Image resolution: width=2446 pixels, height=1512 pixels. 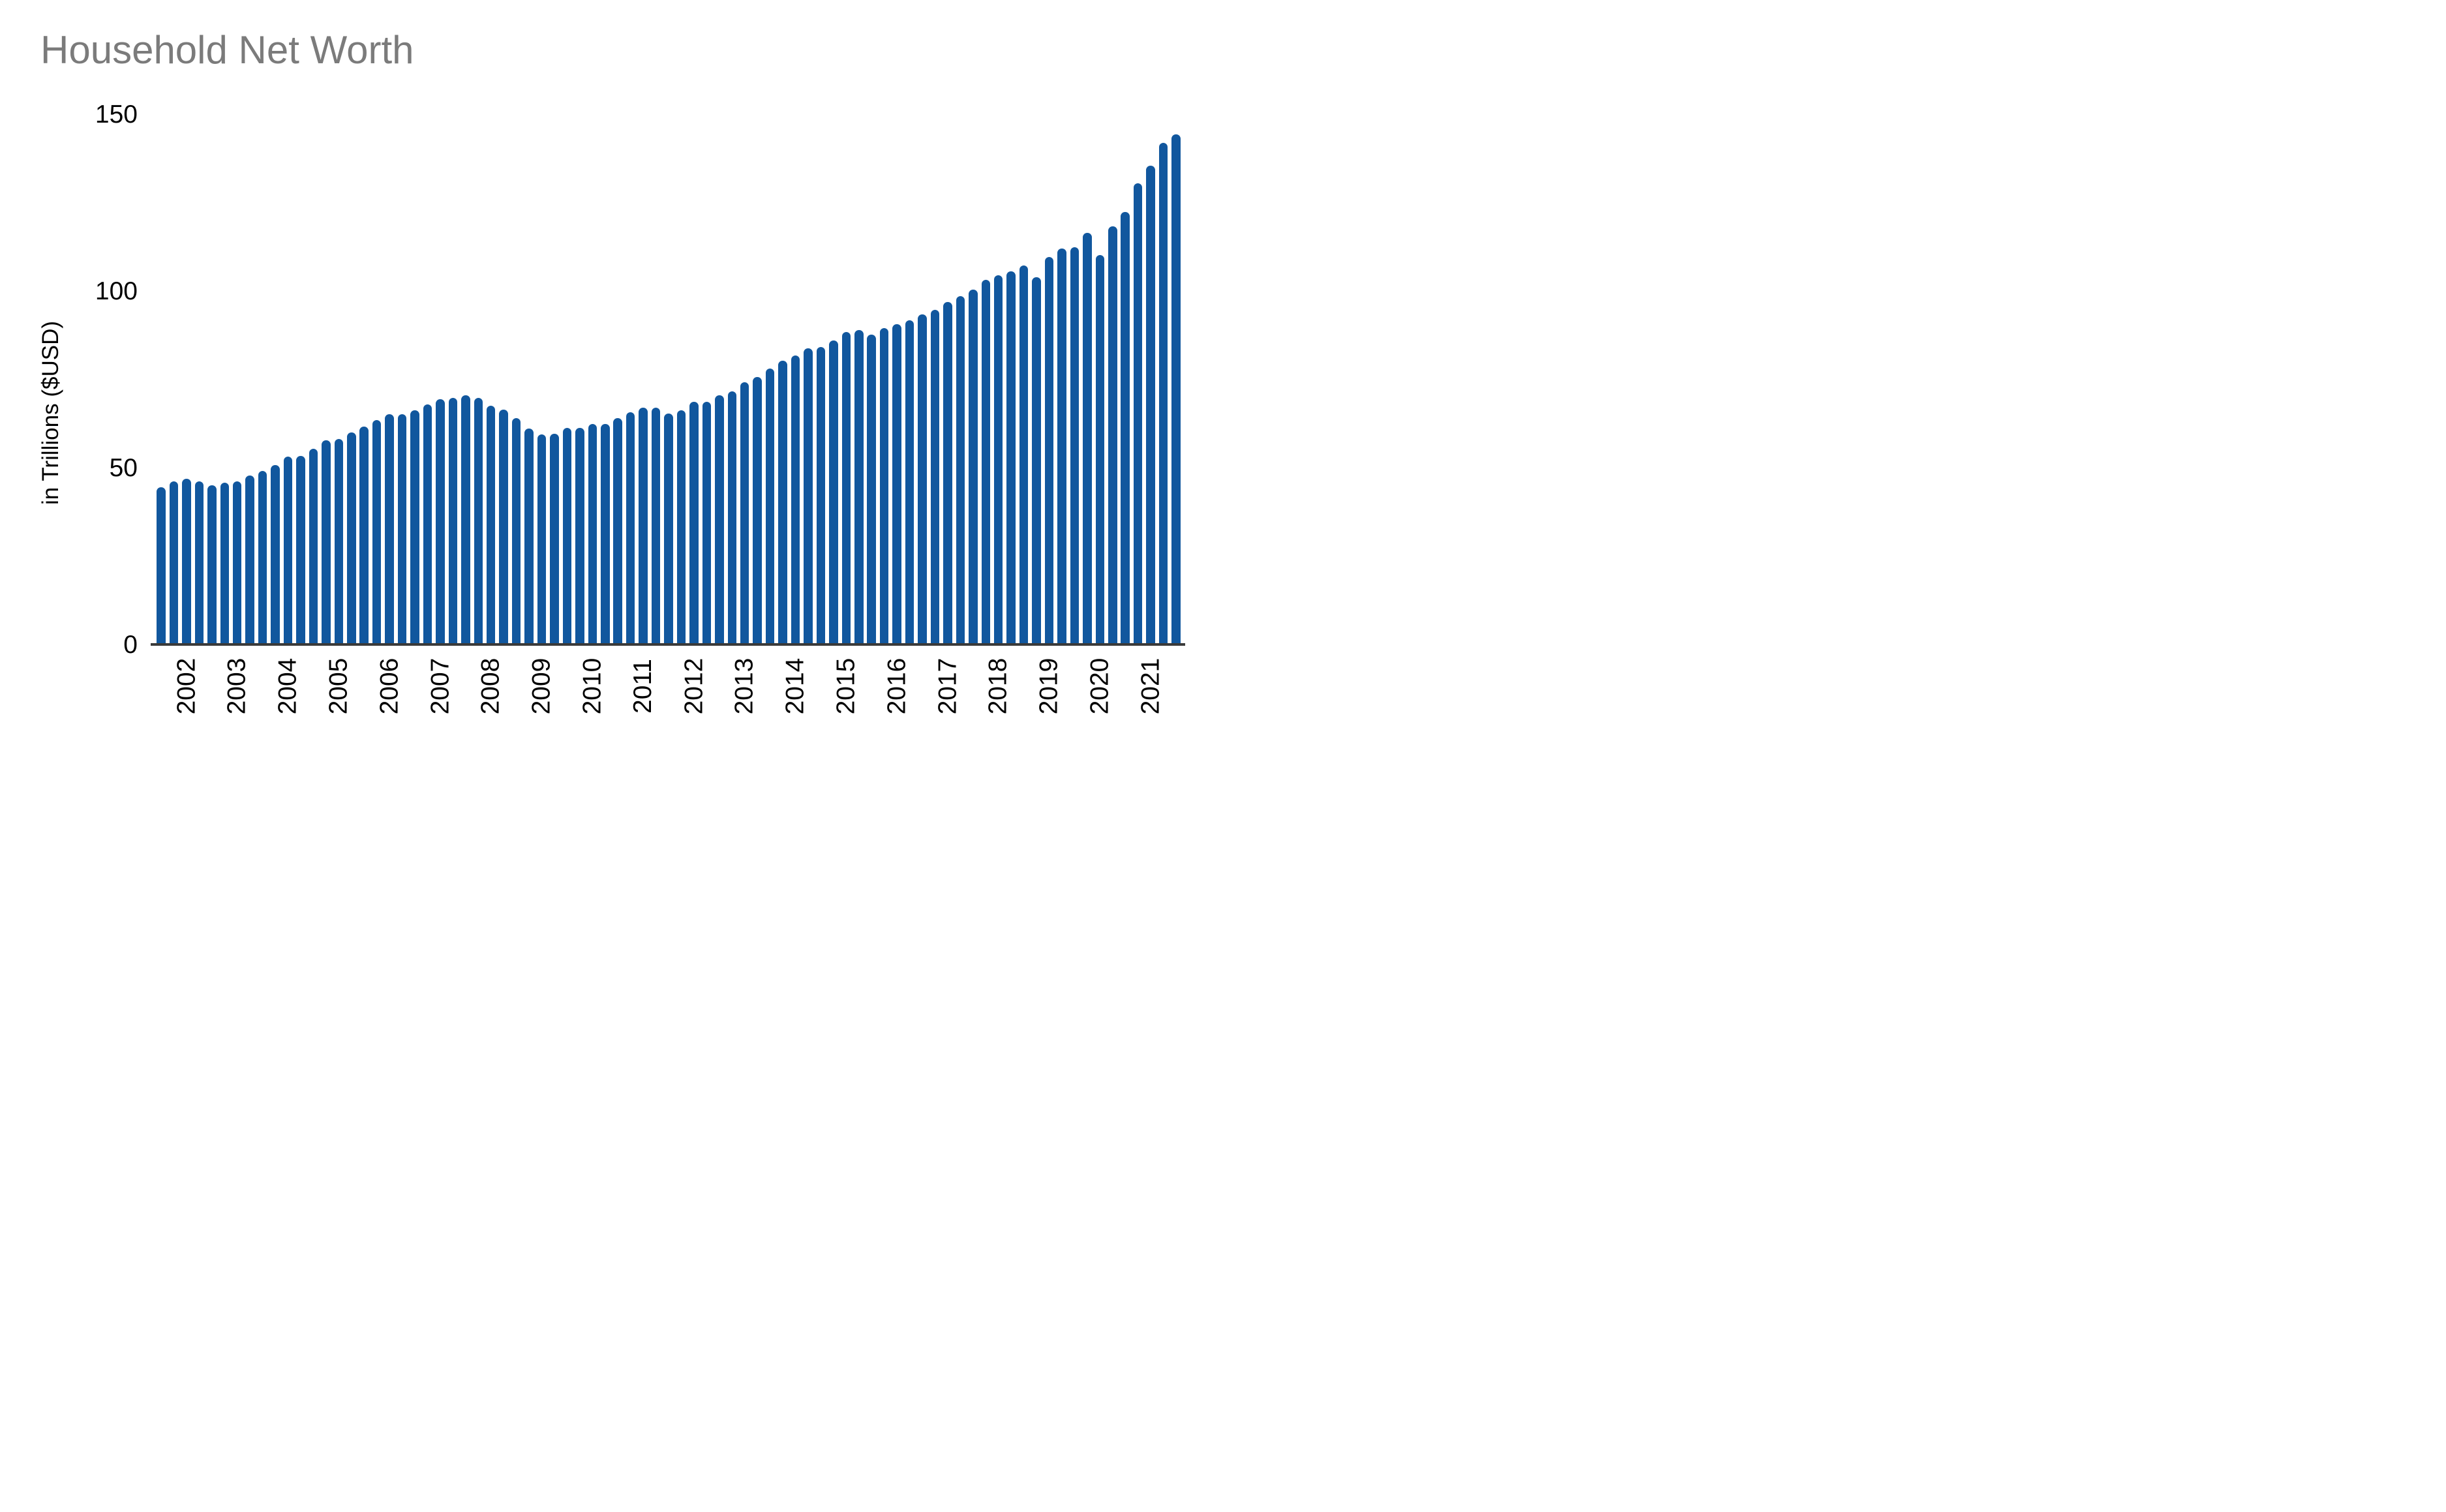 What do you see at coordinates (1100, 449) in the screenshot?
I see `bar-2020Q1` at bounding box center [1100, 449].